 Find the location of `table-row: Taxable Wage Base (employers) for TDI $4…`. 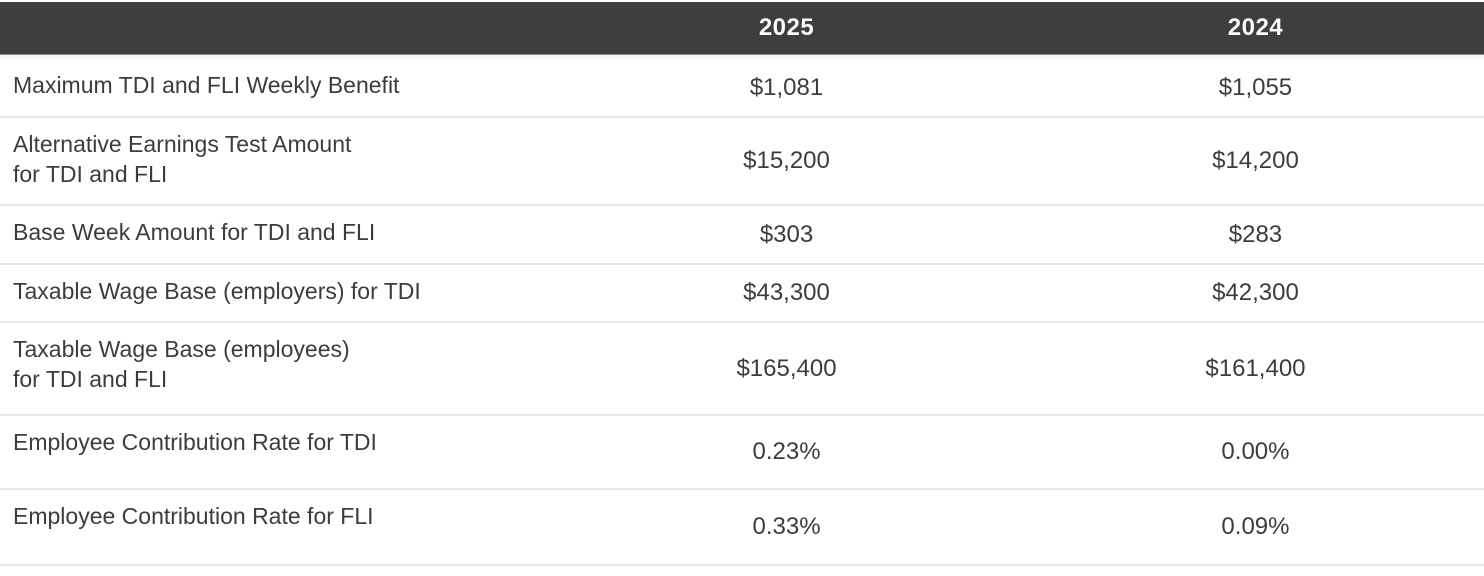

table-row: Taxable Wage Base (employers) for TDI $4… is located at coordinates (742, 294).